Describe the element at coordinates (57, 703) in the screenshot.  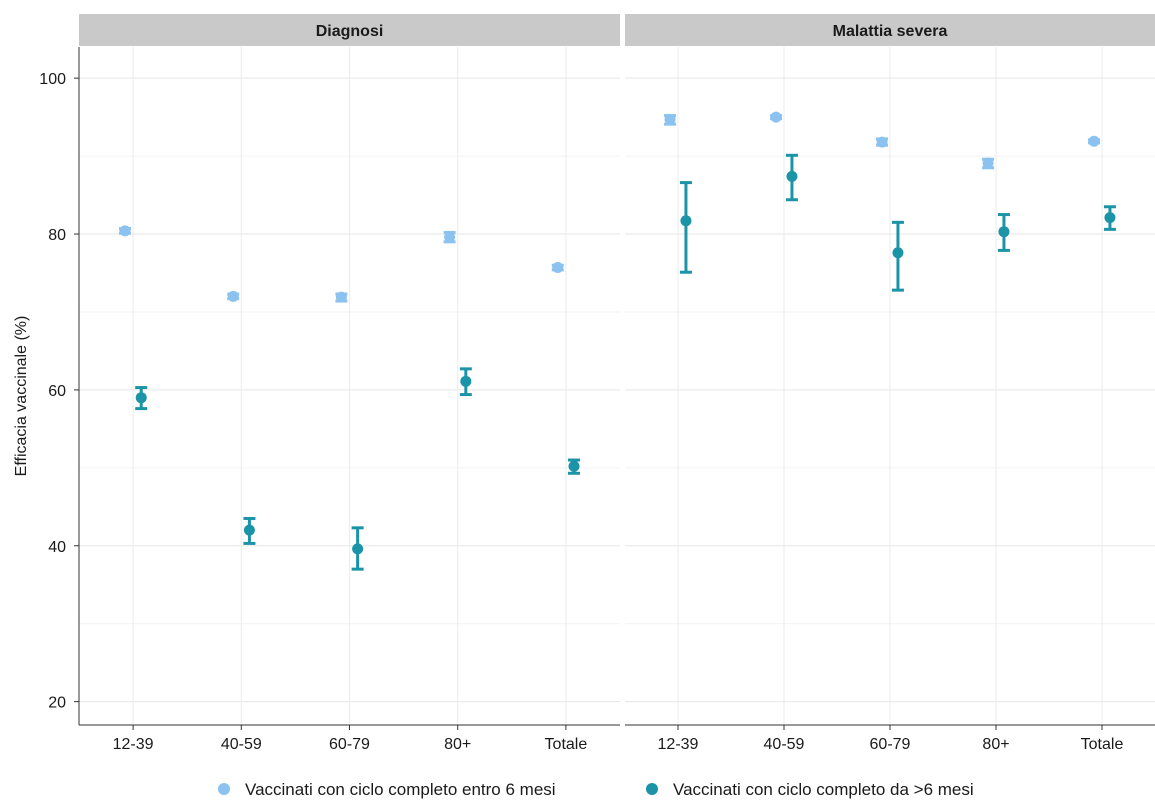
I see `y-tick-label: 20` at that location.